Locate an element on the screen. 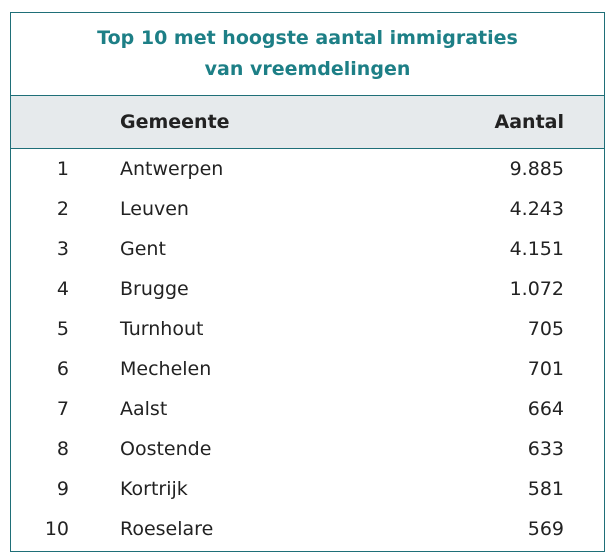 Image resolution: width=615 pixels, height=560 pixels. aantal-cell: 633 is located at coordinates (545, 449).